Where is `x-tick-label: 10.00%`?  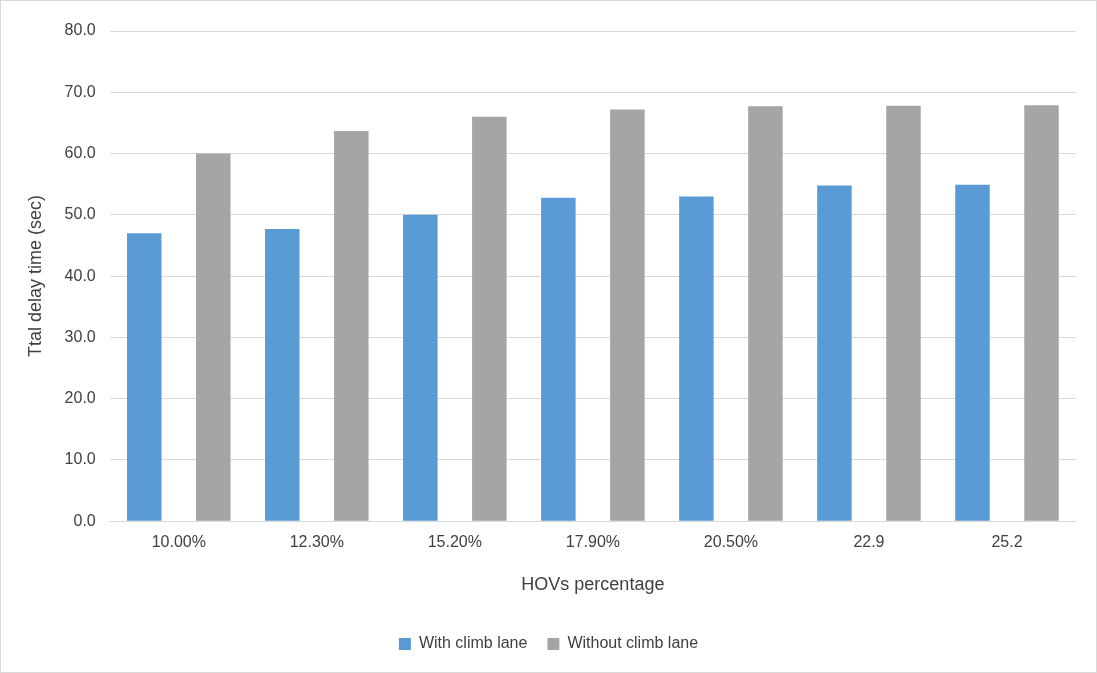 x-tick-label: 10.00% is located at coordinates (178, 542).